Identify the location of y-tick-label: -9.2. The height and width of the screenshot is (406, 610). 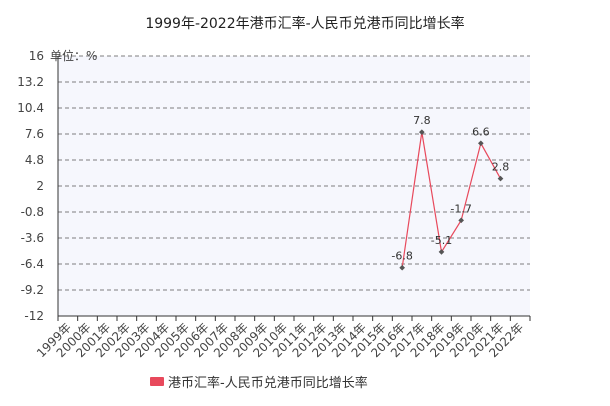
(32, 290).